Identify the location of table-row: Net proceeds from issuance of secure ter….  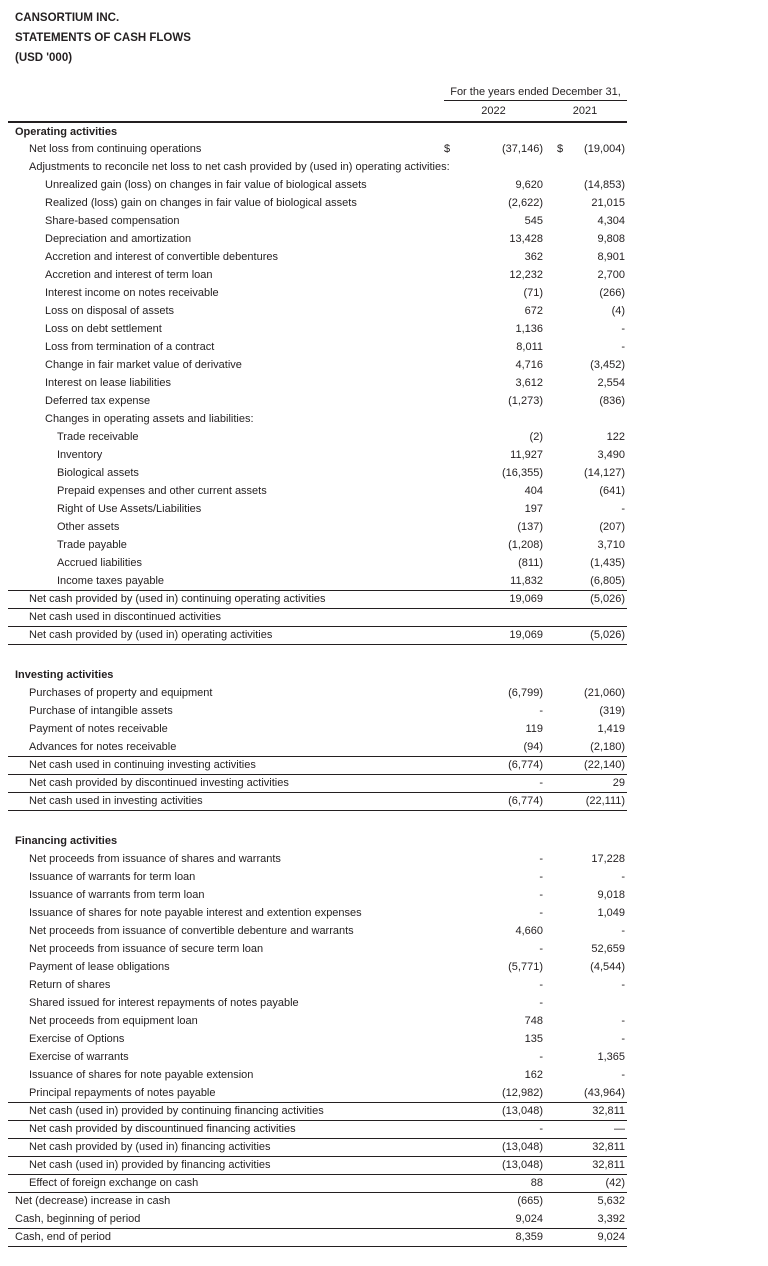
(317, 949).